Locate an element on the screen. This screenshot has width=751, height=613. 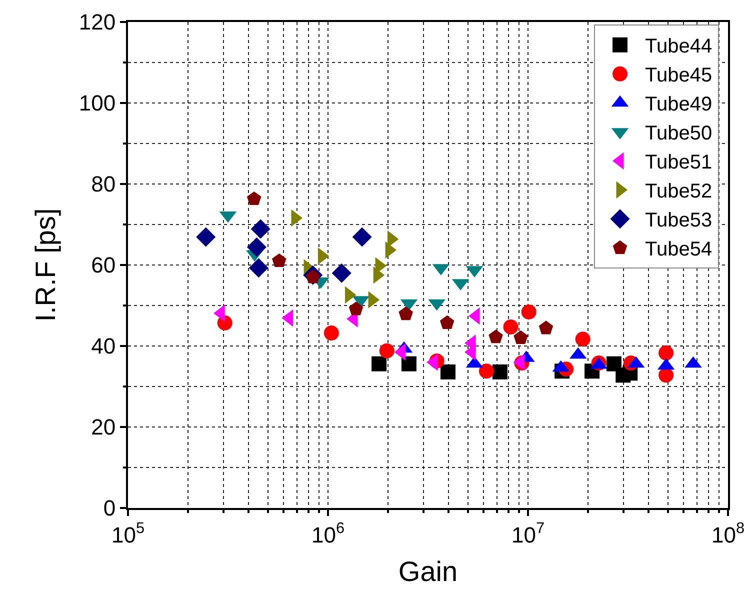
legend-label: Tube44 is located at coordinates (678, 47).